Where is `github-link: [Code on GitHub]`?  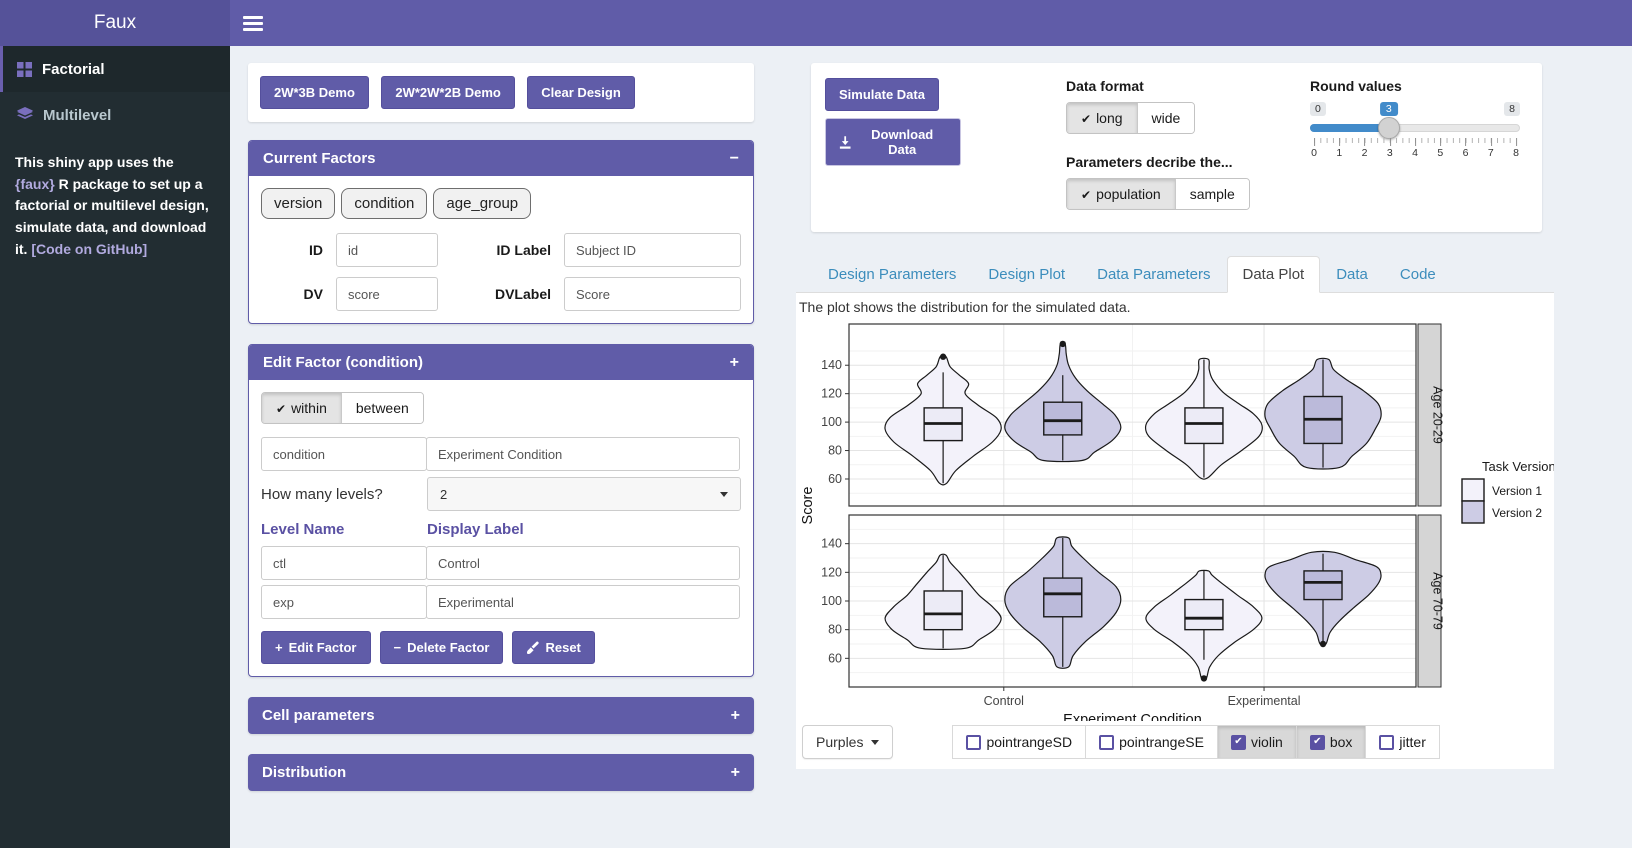 github-link: [Code on GitHub] is located at coordinates (89, 248).